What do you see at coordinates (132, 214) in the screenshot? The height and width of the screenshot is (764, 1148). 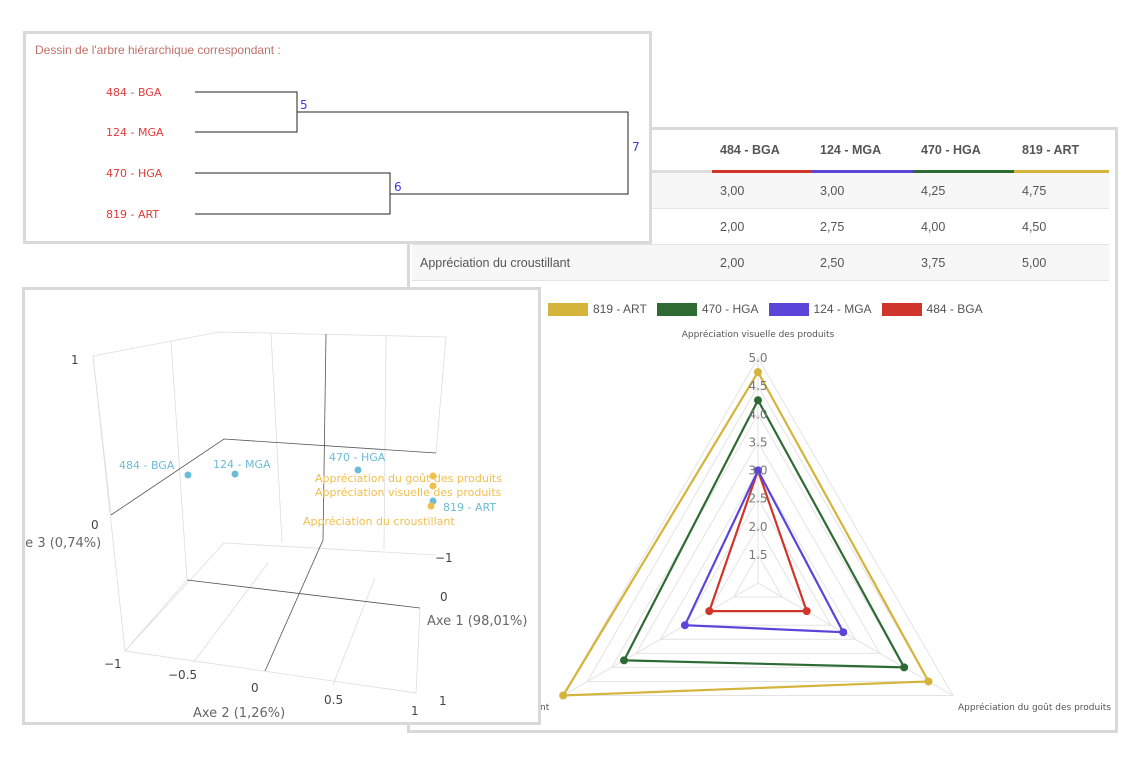 I see `leaf-label: 819 - ART` at bounding box center [132, 214].